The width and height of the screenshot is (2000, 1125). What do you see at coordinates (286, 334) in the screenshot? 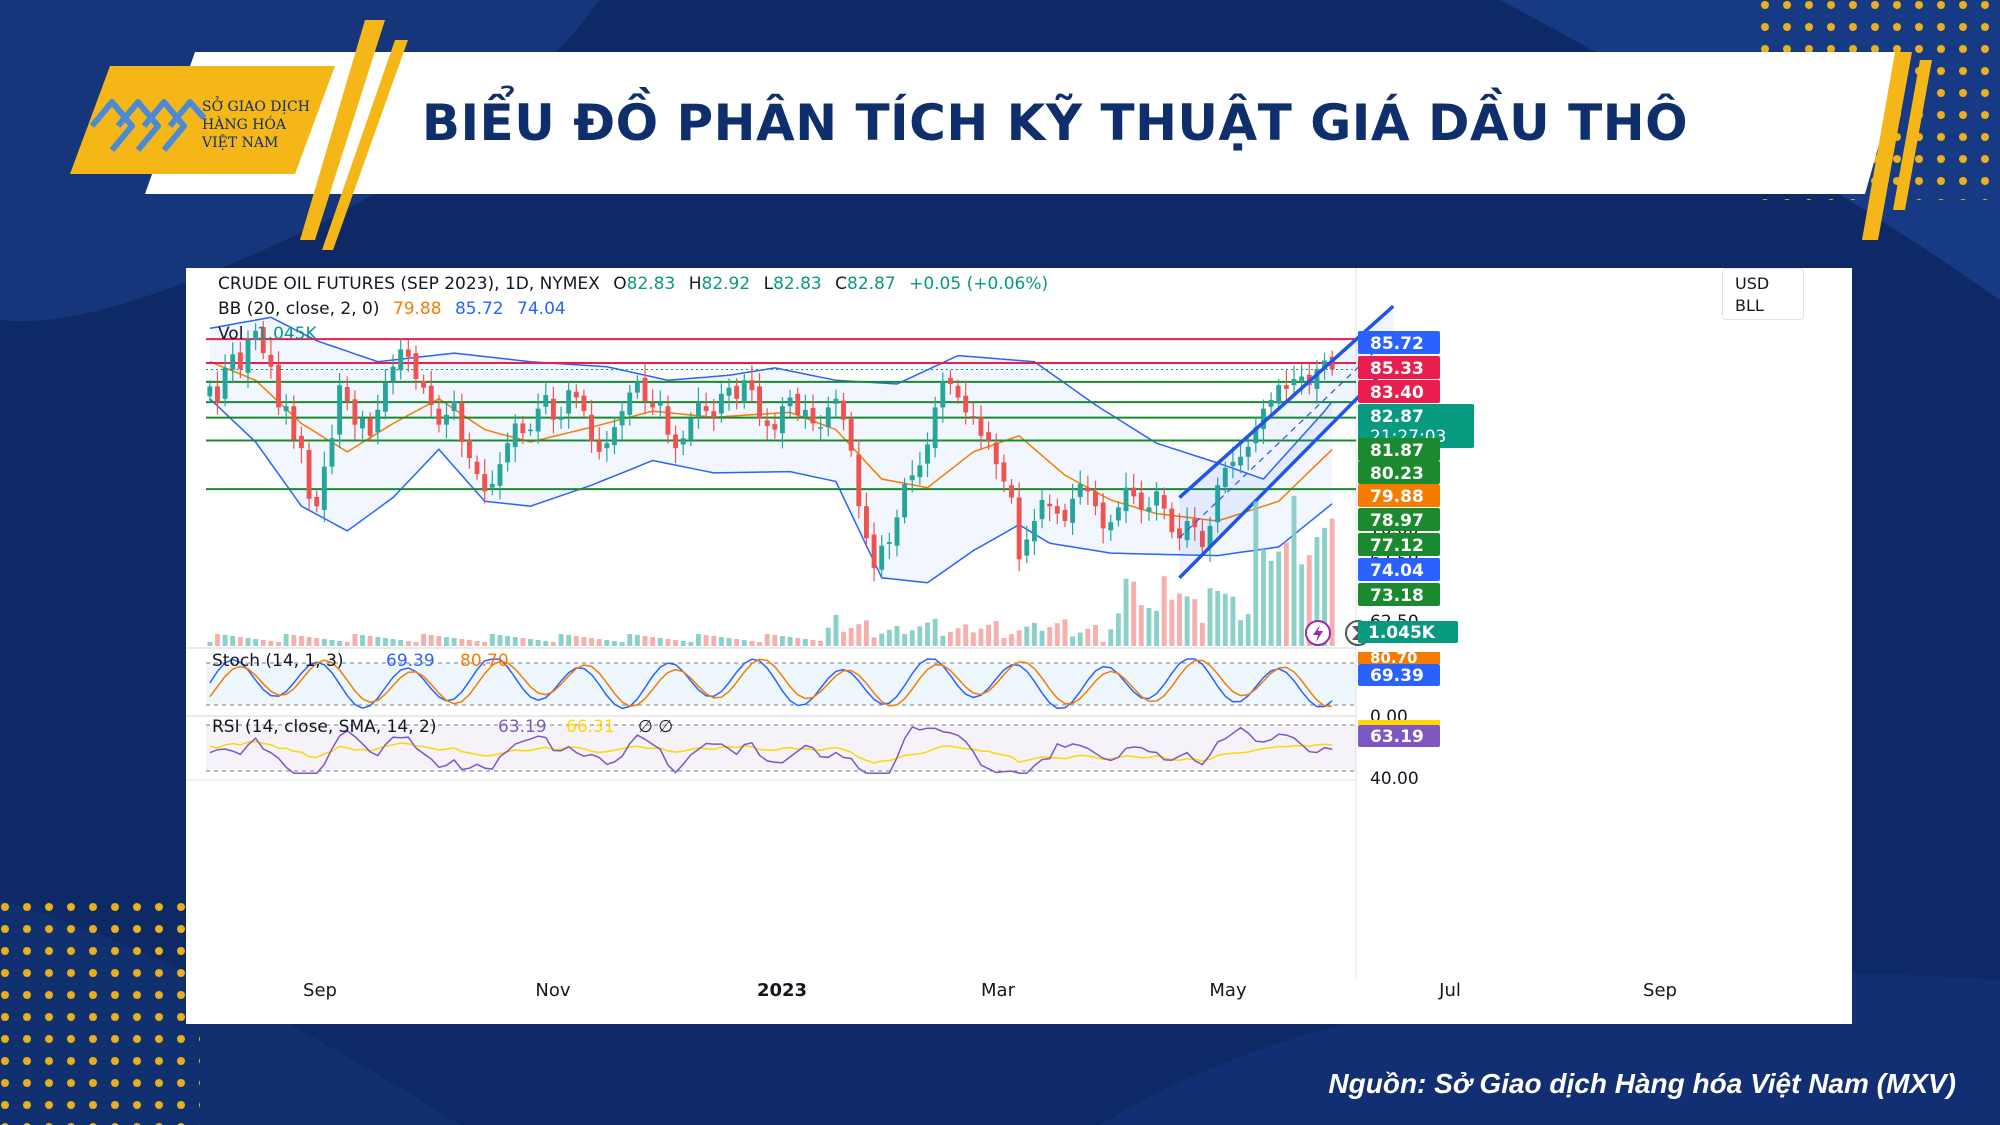
I see `legend-vol-value: 1.045K` at bounding box center [286, 334].